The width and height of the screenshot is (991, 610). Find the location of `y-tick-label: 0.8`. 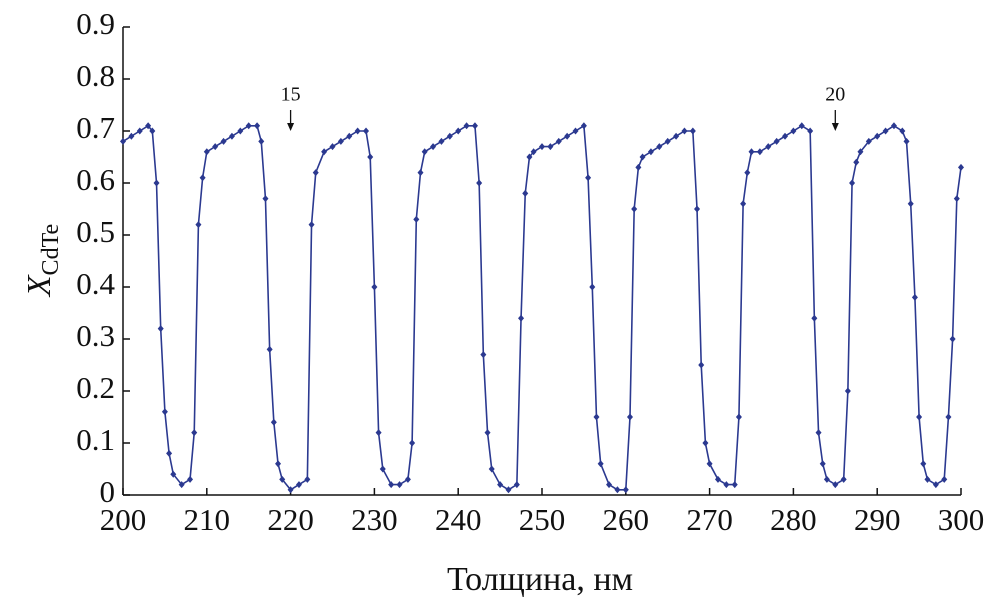

y-tick-label: 0.8 is located at coordinates (95, 75).